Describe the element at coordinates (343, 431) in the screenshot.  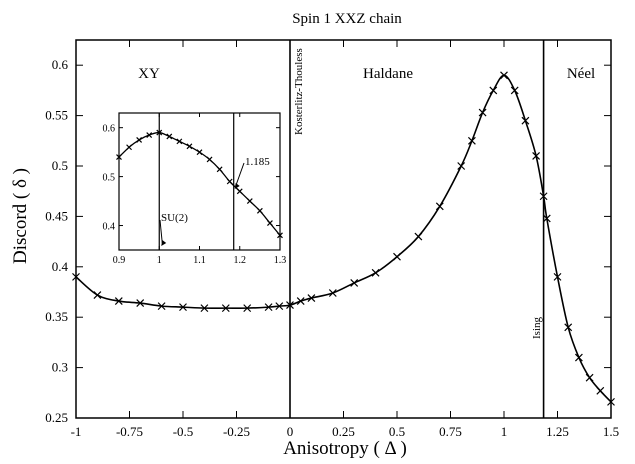
I see `x-tick-label: 0.25` at that location.